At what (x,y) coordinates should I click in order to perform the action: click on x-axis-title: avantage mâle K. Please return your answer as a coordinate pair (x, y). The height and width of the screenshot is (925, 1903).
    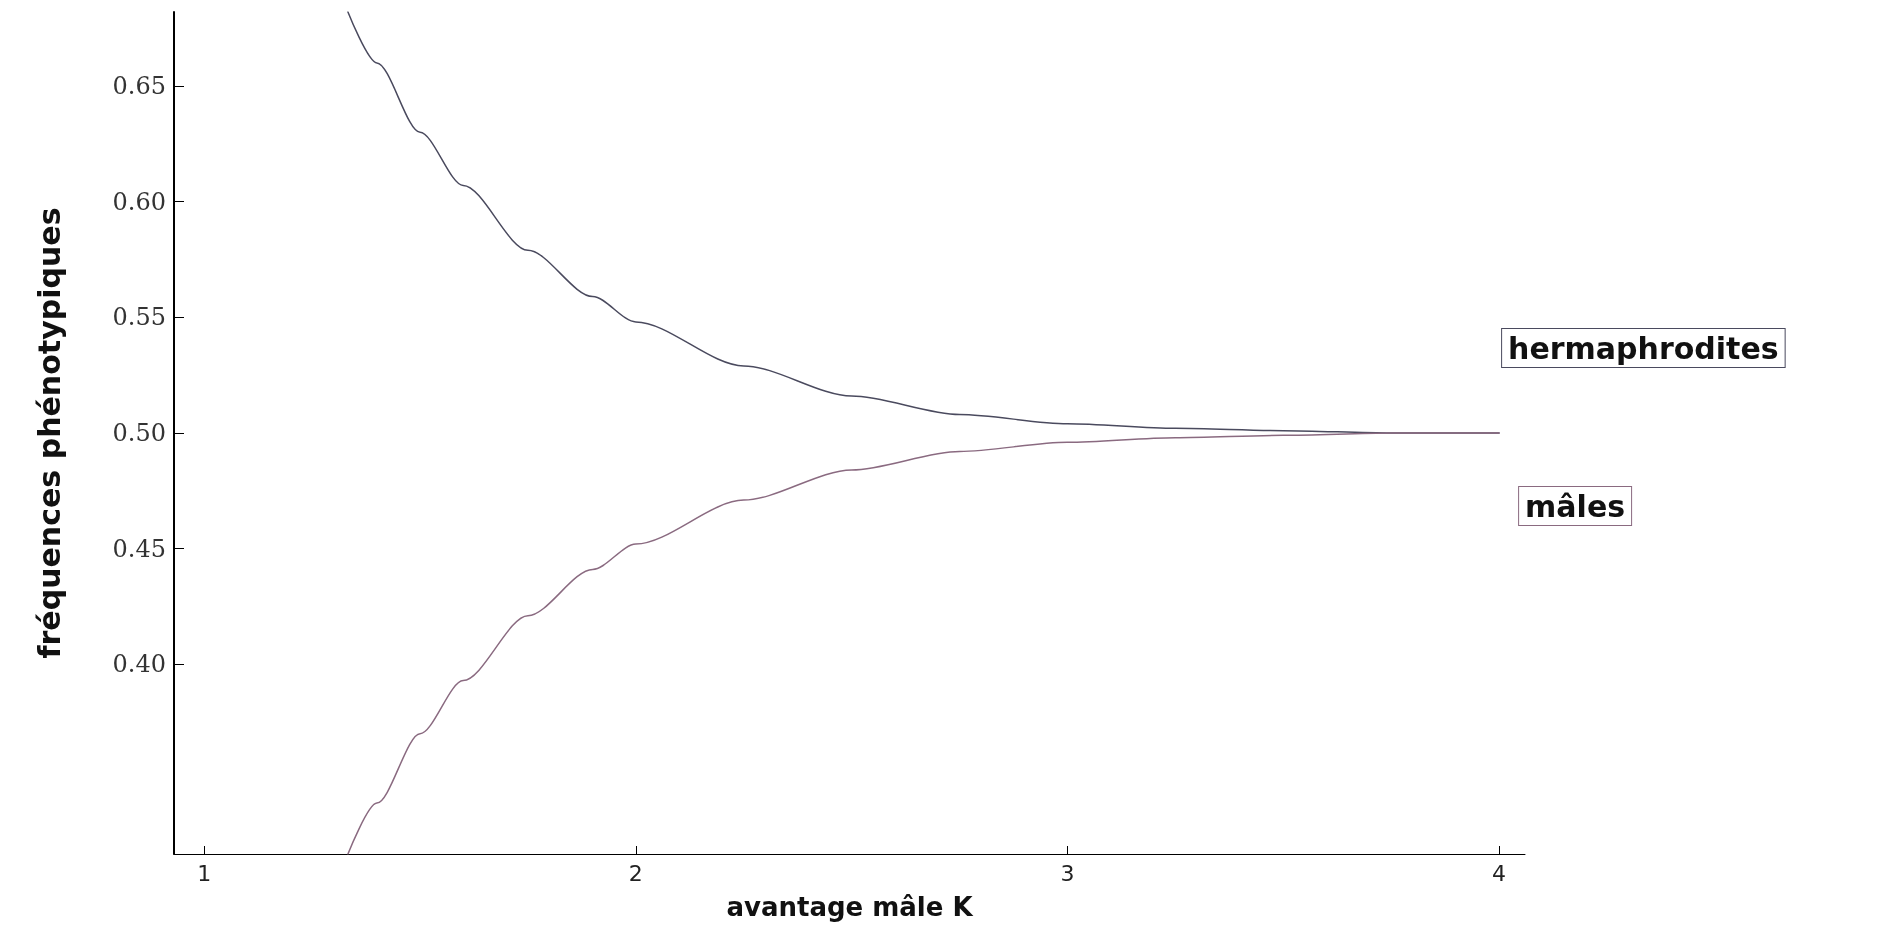
    Looking at the image, I should click on (850, 907).